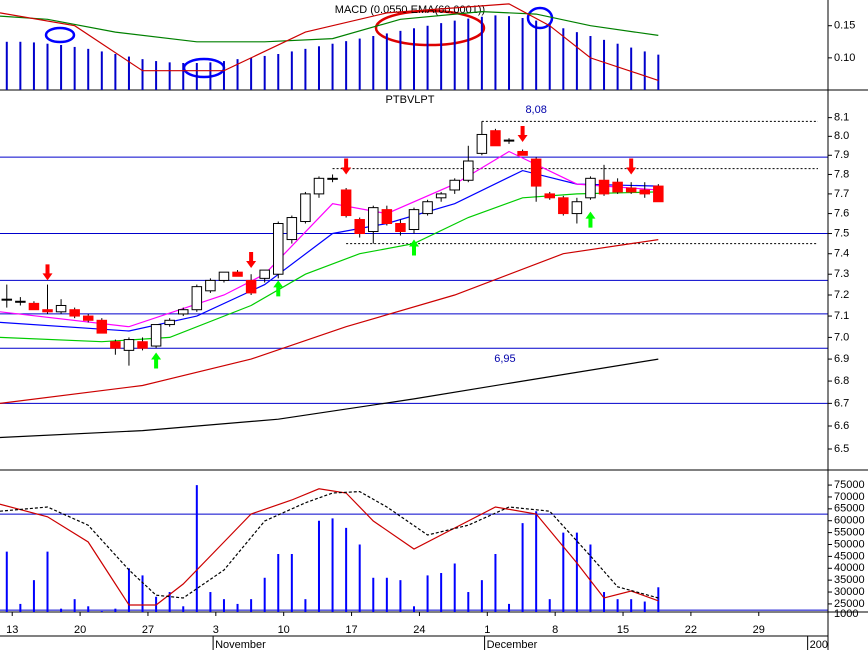 This screenshot has width=868, height=650. Describe the element at coordinates (841, 359) in the screenshot. I see `y-tick-label: 6.9` at that location.